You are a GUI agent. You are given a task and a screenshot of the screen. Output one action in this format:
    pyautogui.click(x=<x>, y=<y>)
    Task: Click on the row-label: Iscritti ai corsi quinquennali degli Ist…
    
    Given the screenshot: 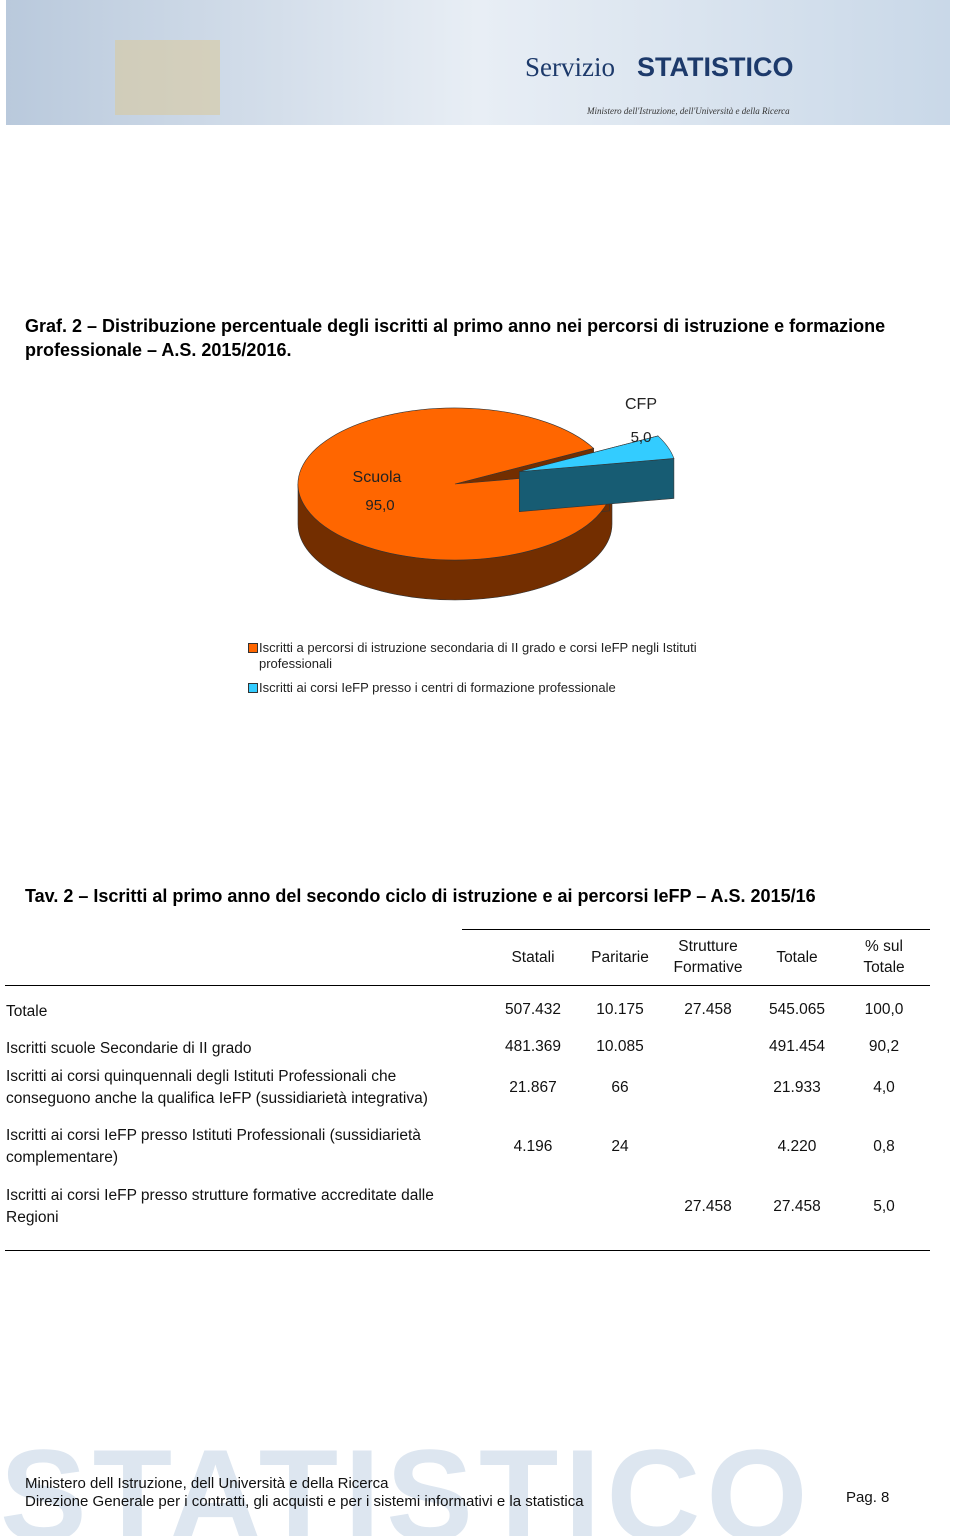 What is the action you would take?
    pyautogui.click(x=217, y=1087)
    